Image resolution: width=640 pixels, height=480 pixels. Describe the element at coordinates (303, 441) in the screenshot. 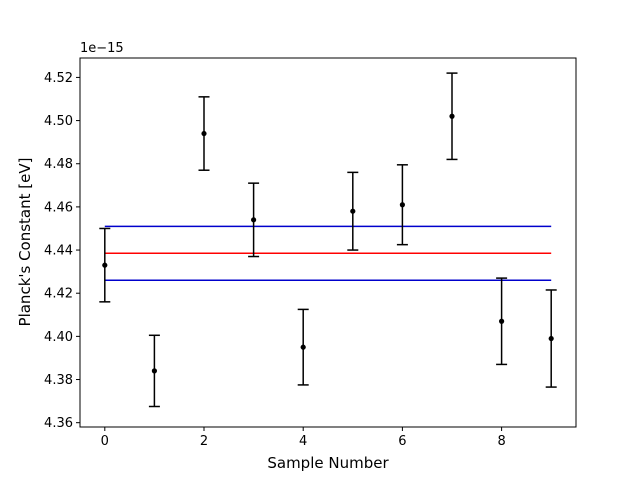

I see `x-tick-label: 4` at that location.